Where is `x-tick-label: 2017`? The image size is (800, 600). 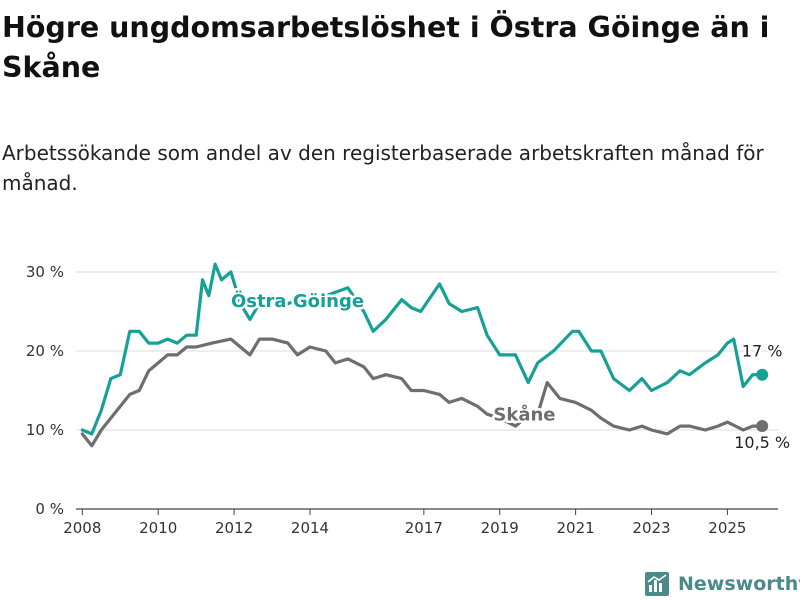 x-tick-label: 2017 is located at coordinates (424, 528).